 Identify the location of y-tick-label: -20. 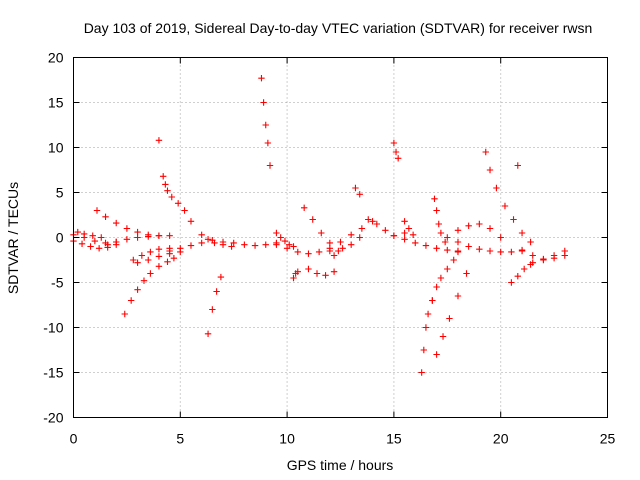
(53, 418).